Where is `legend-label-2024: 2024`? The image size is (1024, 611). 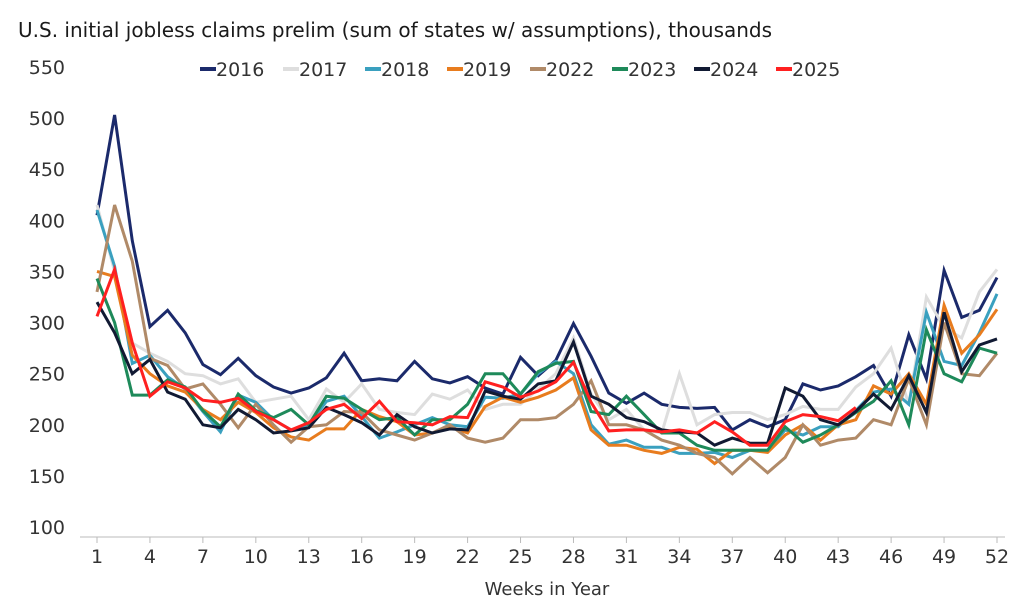 legend-label-2024: 2024 is located at coordinates (734, 70).